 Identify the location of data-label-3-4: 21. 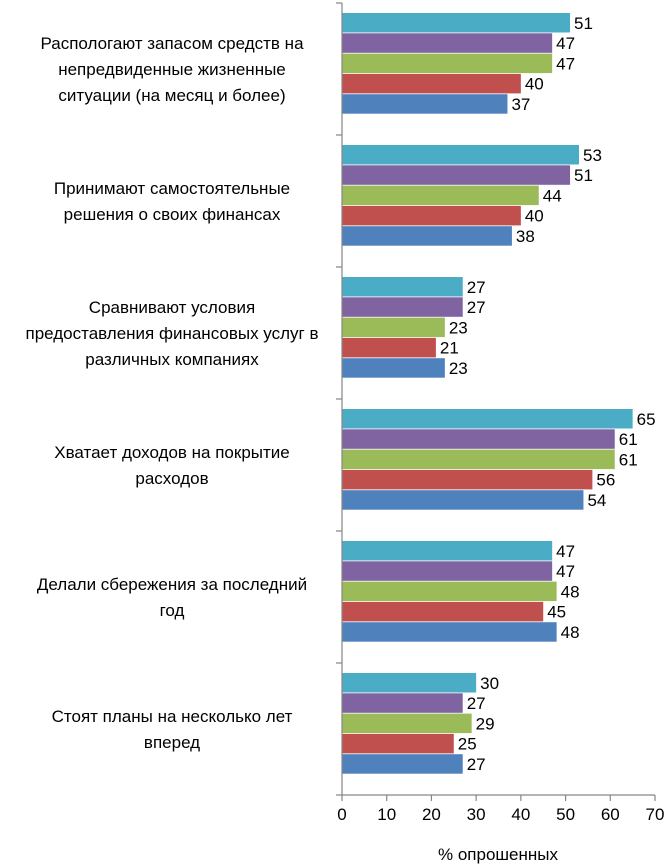
(449, 348).